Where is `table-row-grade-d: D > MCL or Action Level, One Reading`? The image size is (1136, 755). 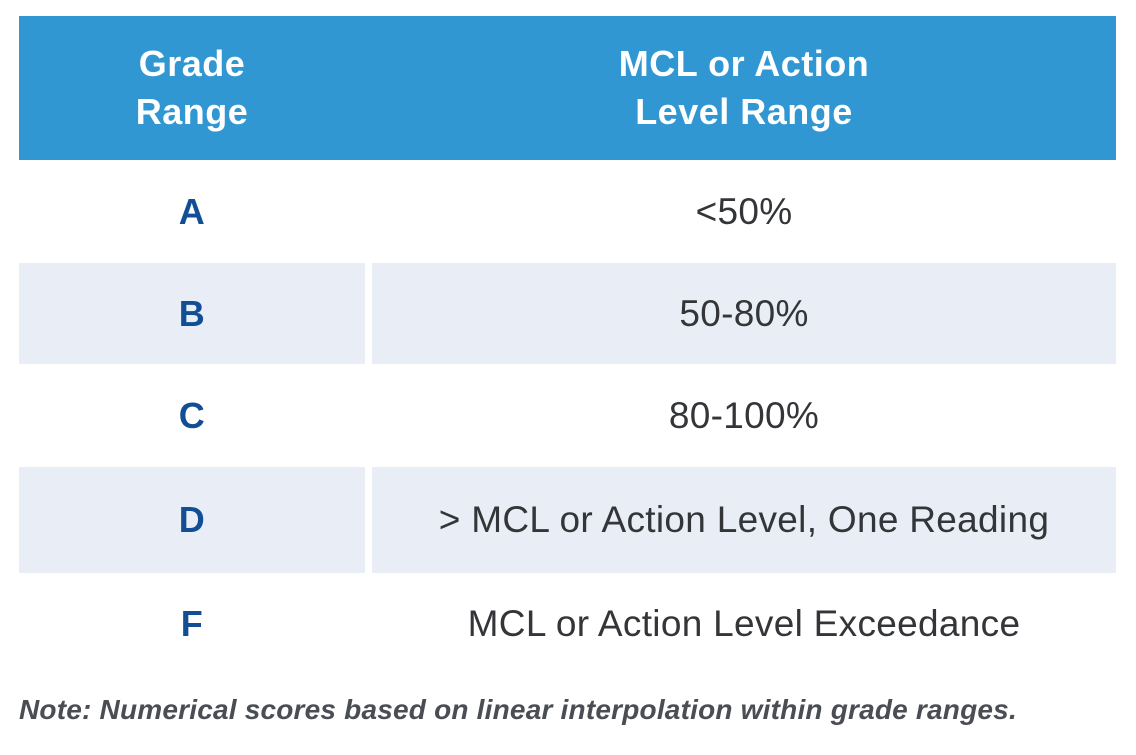 table-row-grade-d: D > MCL or Action Level, One Reading is located at coordinates (567, 520).